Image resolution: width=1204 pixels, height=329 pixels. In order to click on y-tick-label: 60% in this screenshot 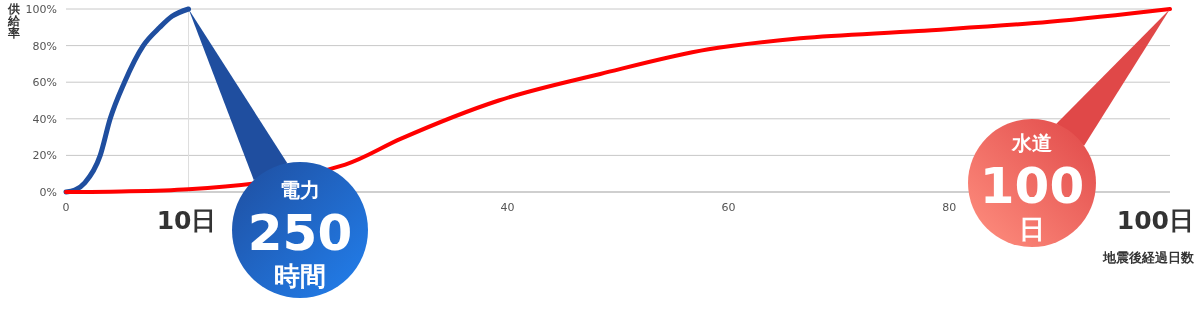, I will do `click(44, 83)`.